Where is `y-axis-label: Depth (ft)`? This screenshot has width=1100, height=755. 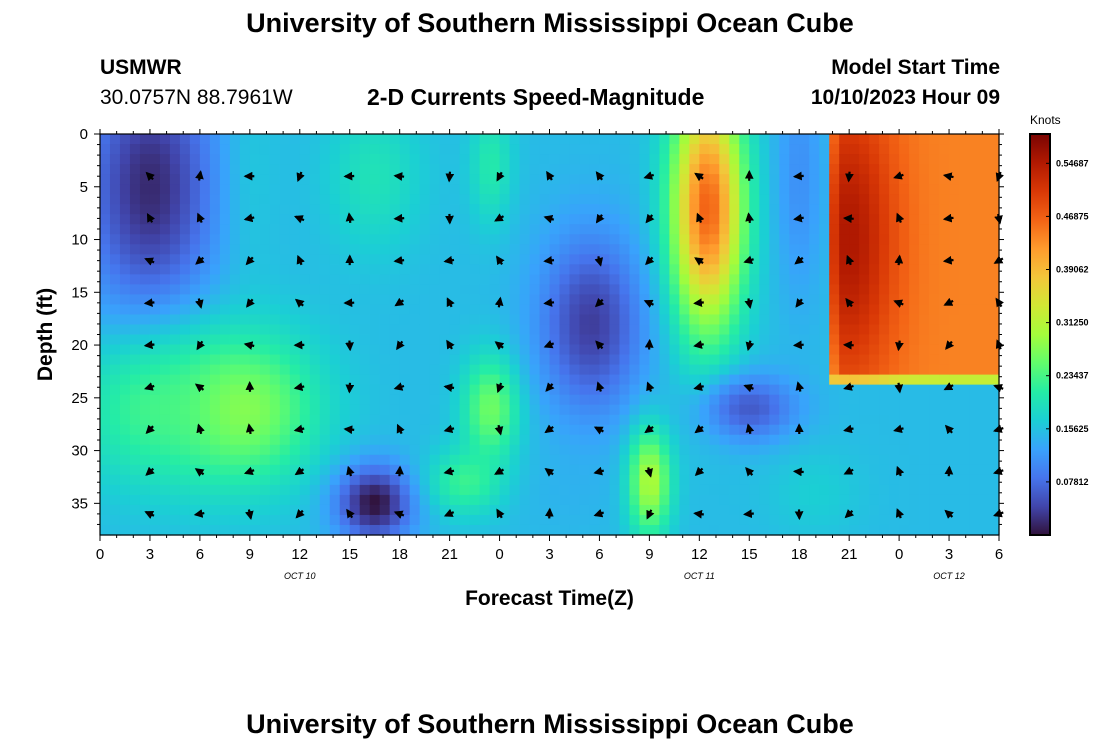
y-axis-label: Depth (ft) is located at coordinates (45, 334).